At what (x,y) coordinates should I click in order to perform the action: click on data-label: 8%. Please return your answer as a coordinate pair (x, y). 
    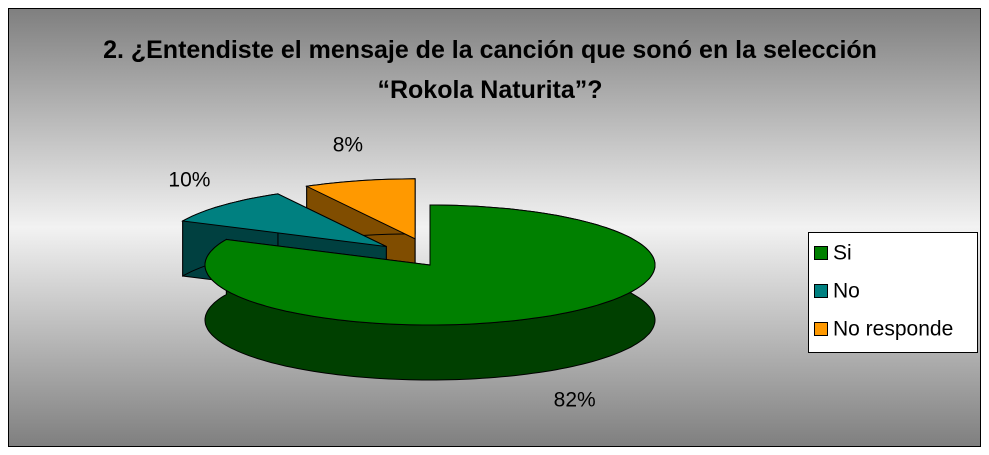
    Looking at the image, I should click on (348, 144).